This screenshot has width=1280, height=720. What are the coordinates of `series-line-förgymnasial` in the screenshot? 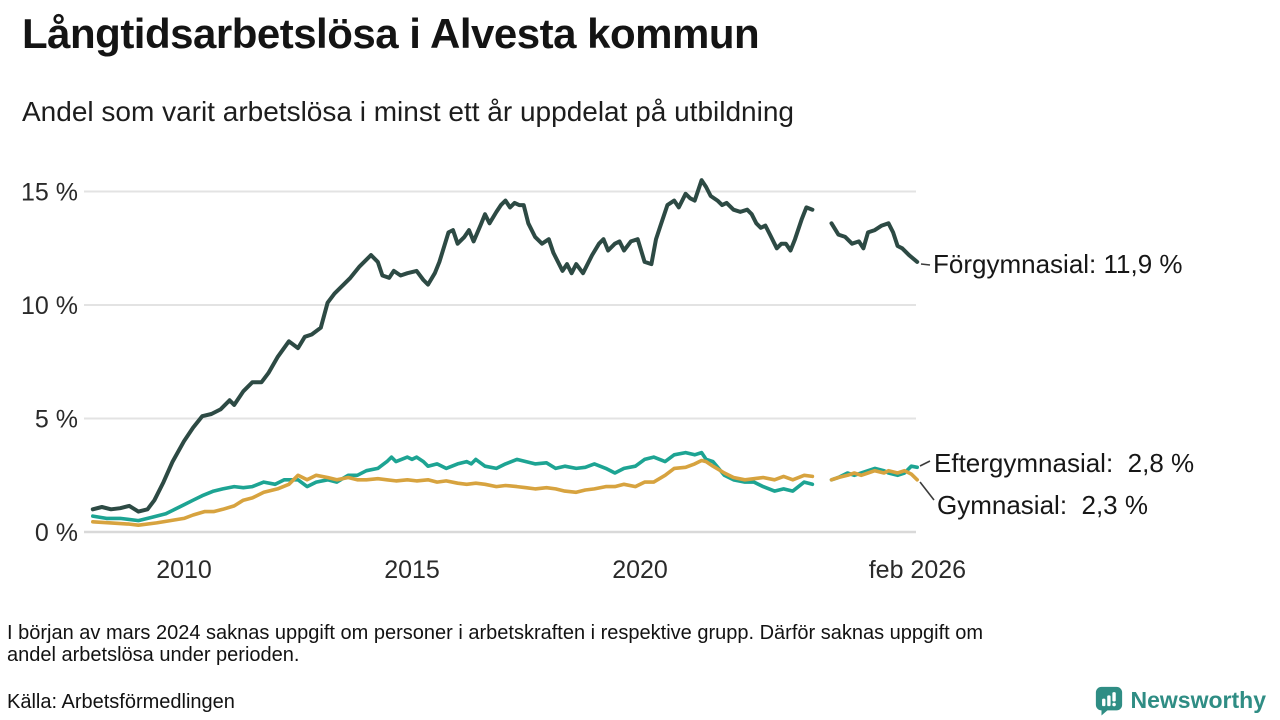 It's located at (874, 242).